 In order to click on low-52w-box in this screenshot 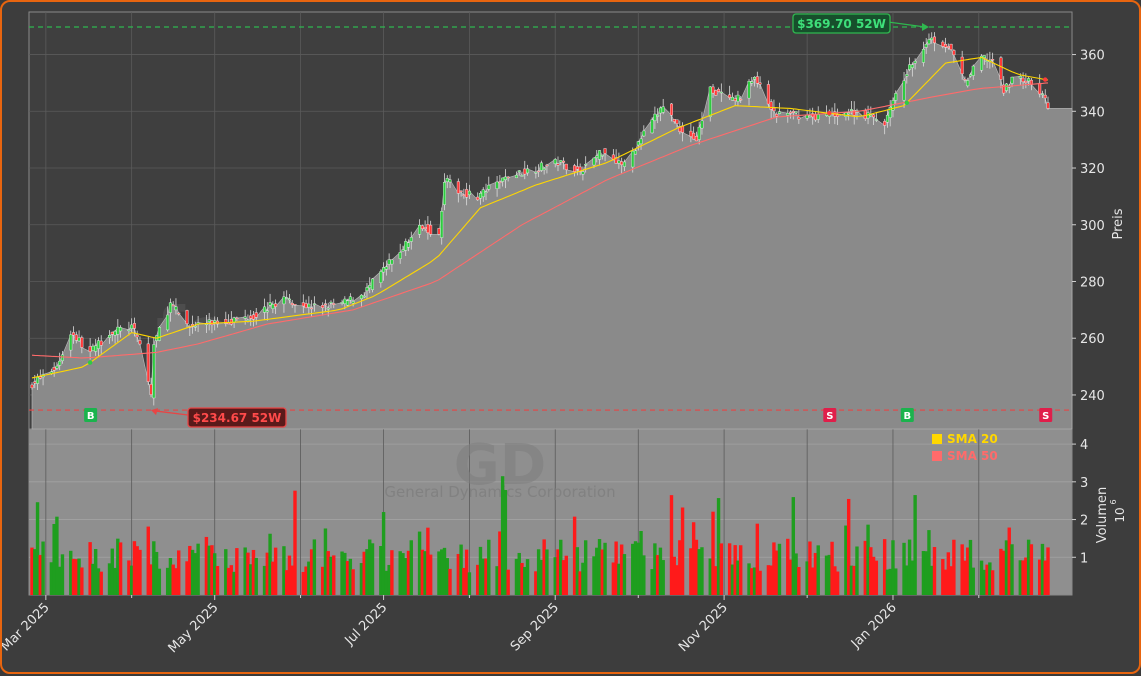, I will do `click(237, 417)`.